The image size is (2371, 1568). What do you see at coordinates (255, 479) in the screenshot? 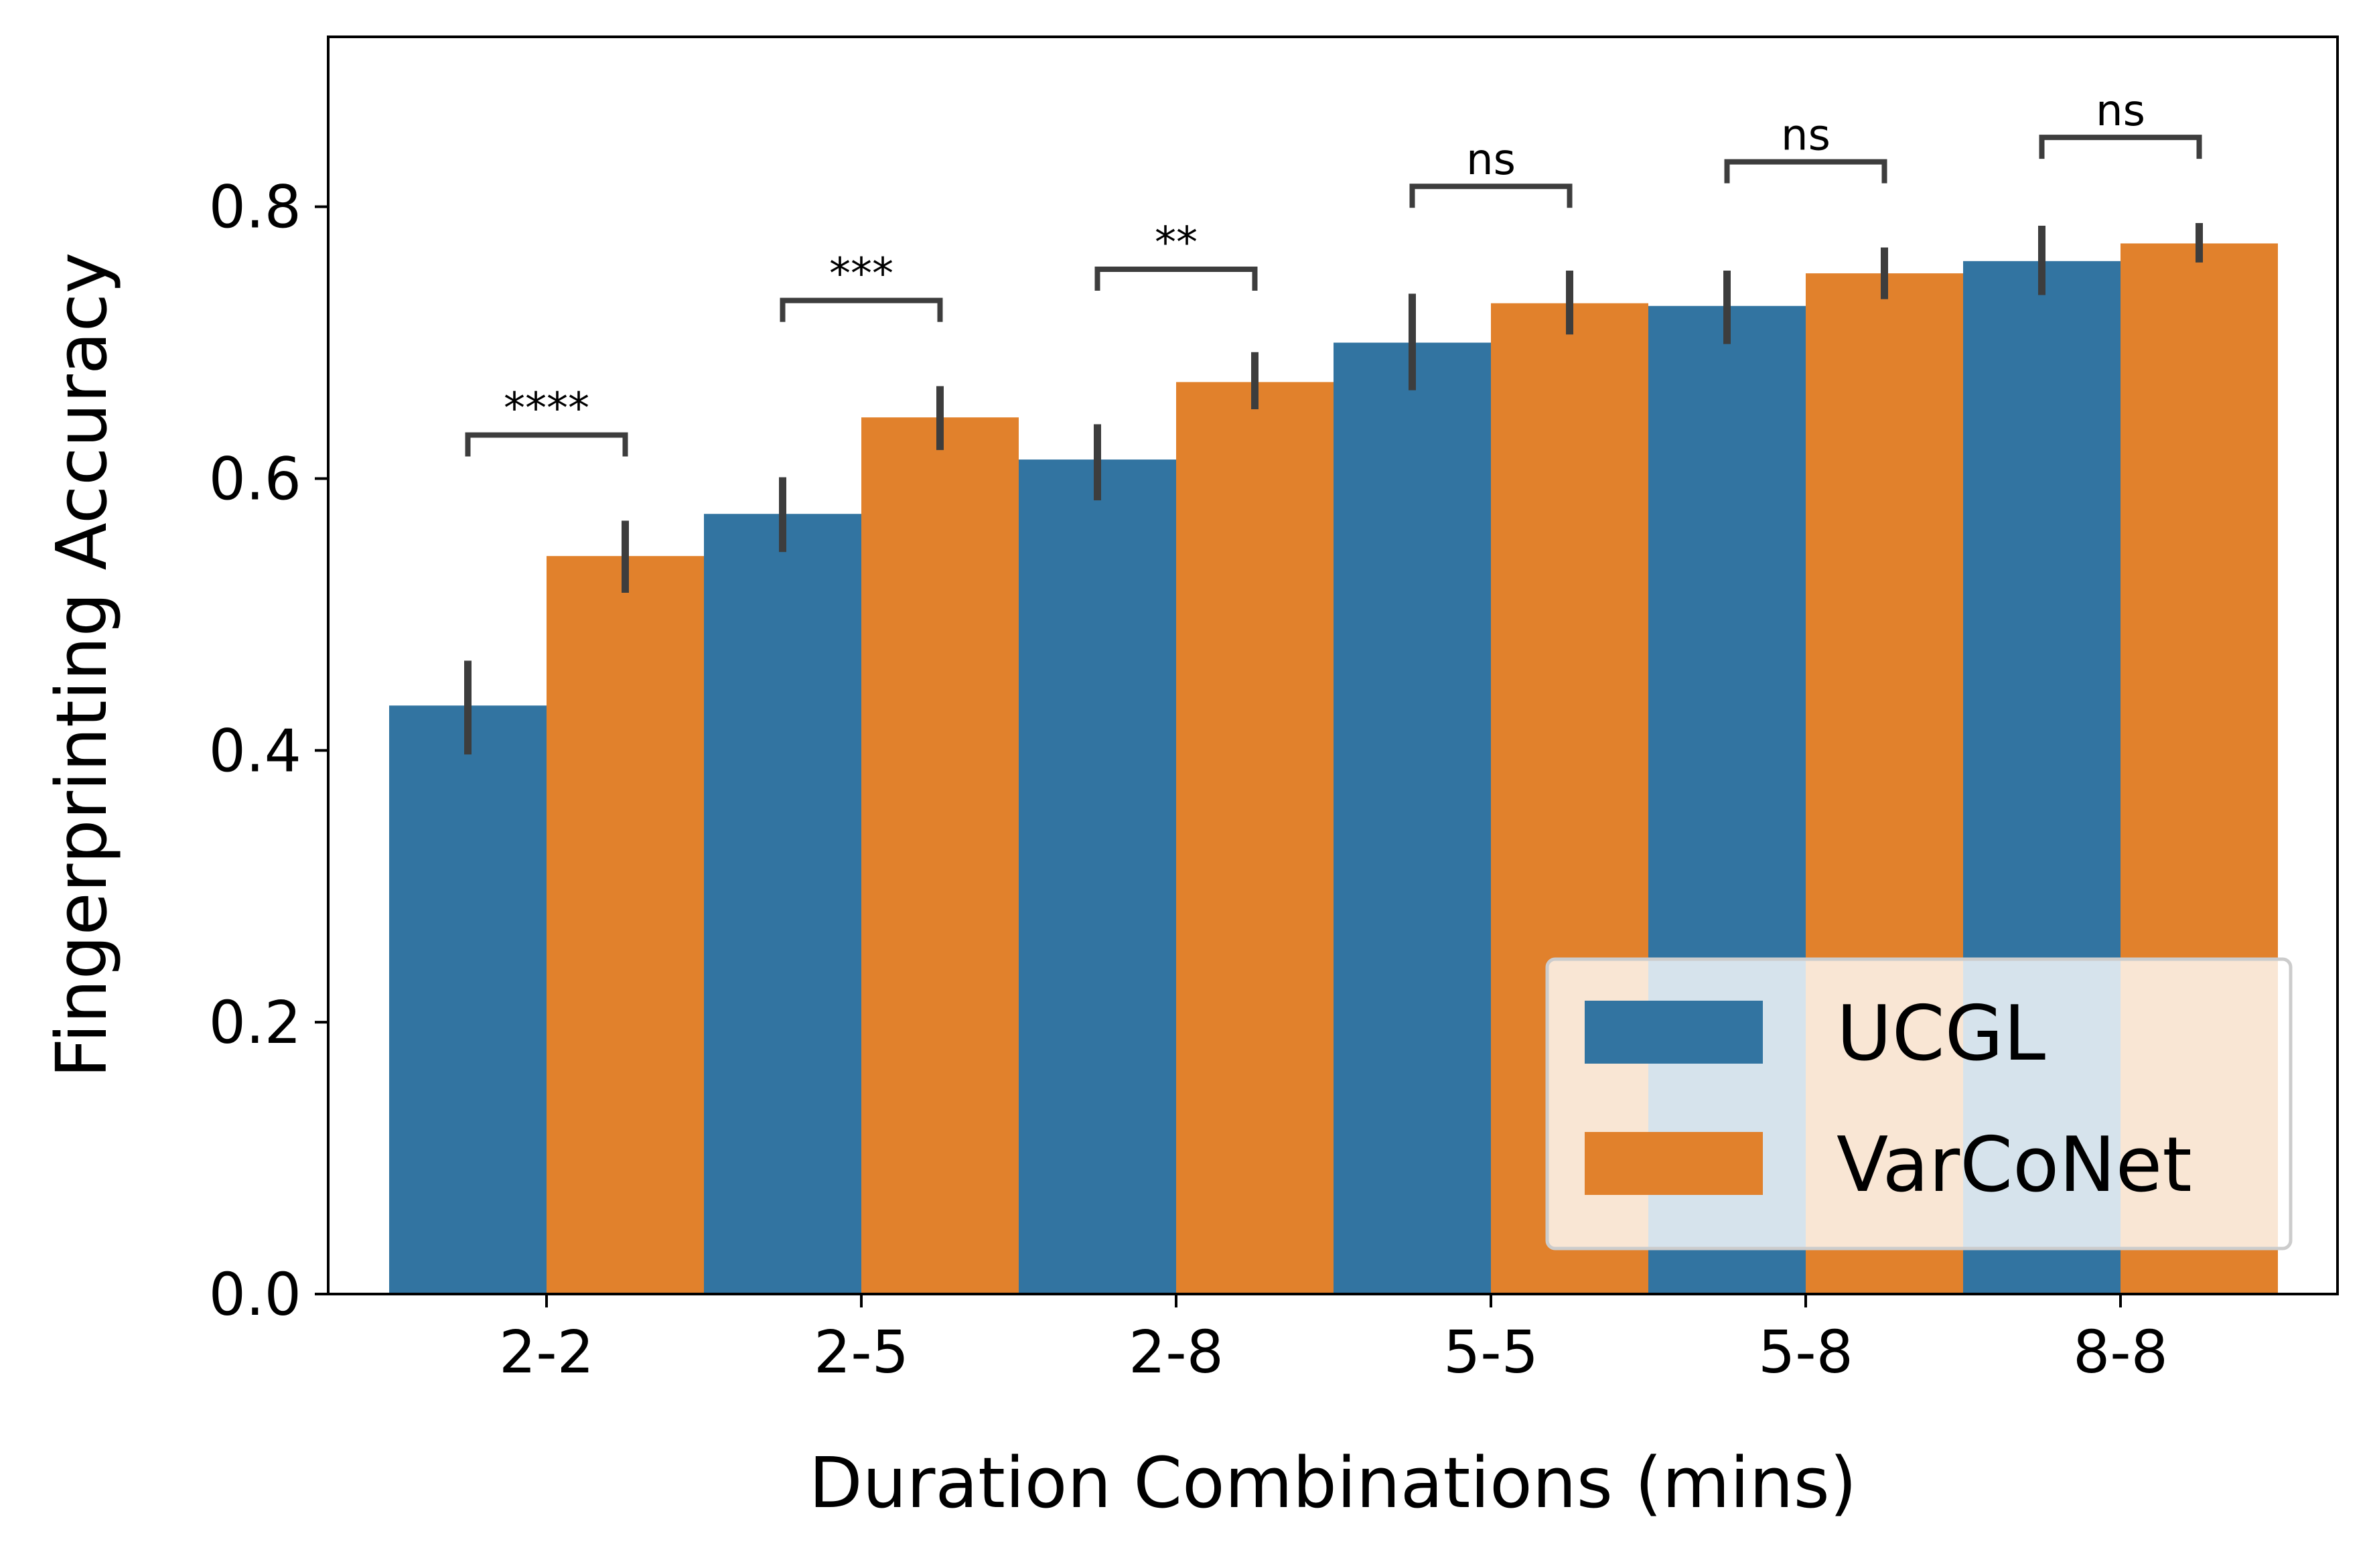
I see `y-tick-label: 0.6` at bounding box center [255, 479].